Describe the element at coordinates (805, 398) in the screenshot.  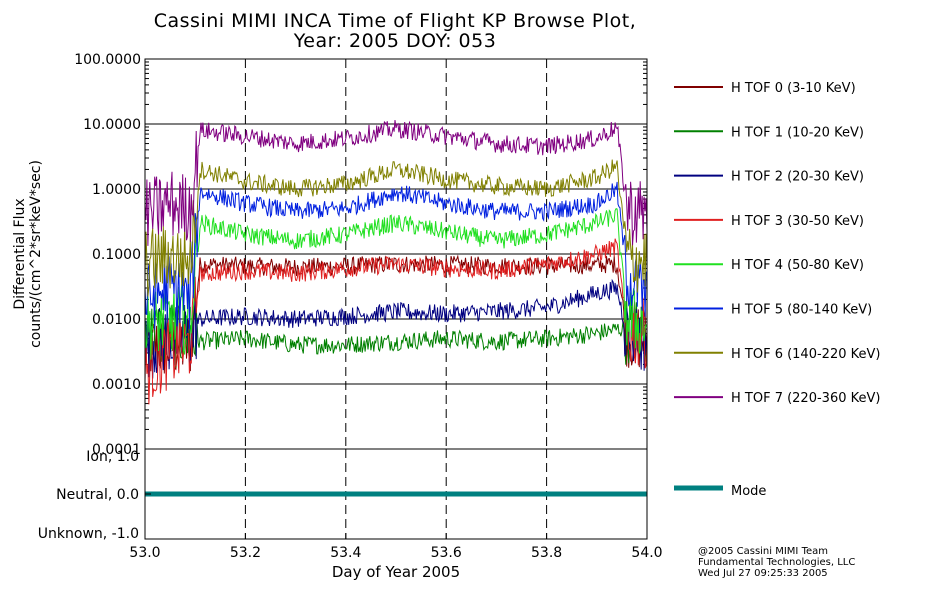
I see `legend-label-tof-7: H TOF 7 (220-360 KeV)` at that location.